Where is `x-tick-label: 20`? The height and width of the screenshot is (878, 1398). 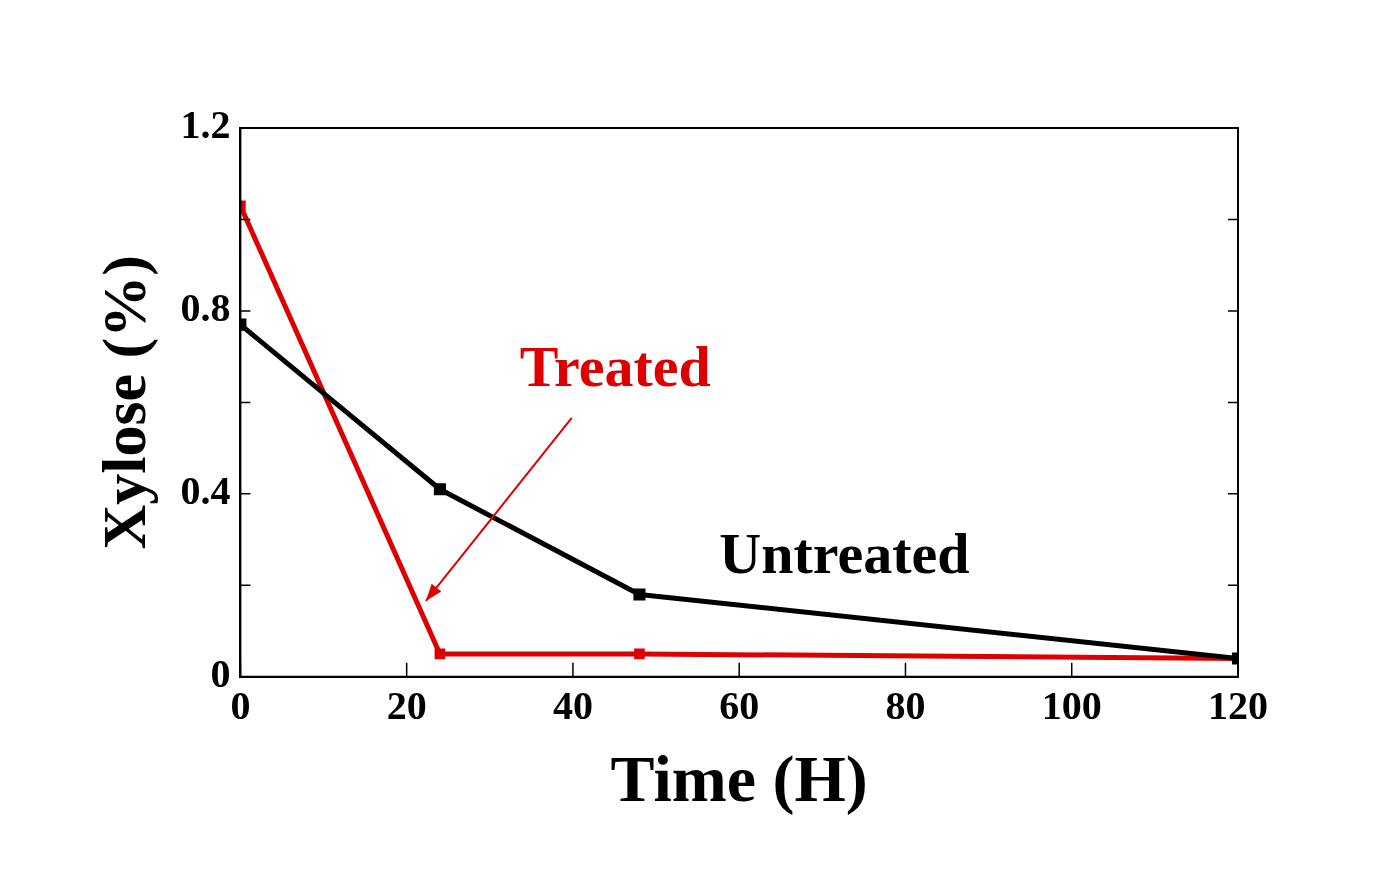 x-tick-label: 20 is located at coordinates (406, 706).